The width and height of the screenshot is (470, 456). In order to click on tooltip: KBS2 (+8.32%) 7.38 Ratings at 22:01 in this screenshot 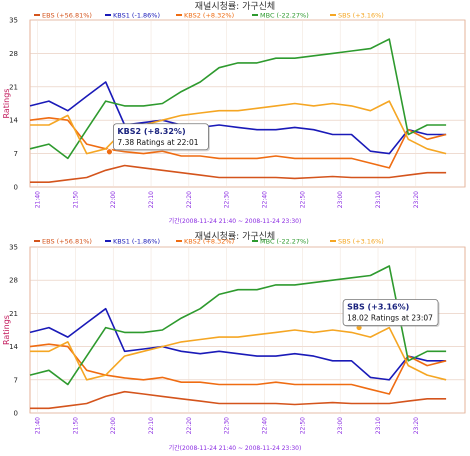, I will do `click(161, 137)`.